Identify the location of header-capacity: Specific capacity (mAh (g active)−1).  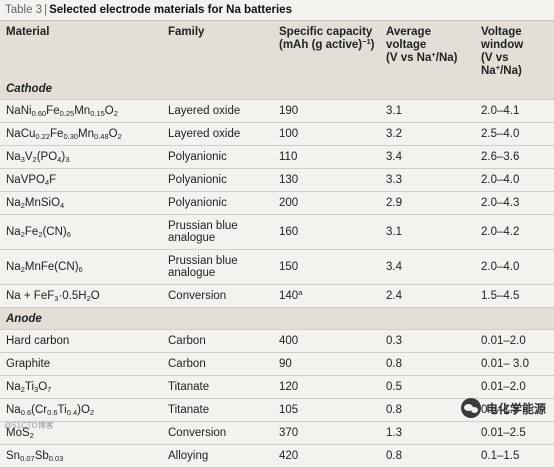
(326, 49).